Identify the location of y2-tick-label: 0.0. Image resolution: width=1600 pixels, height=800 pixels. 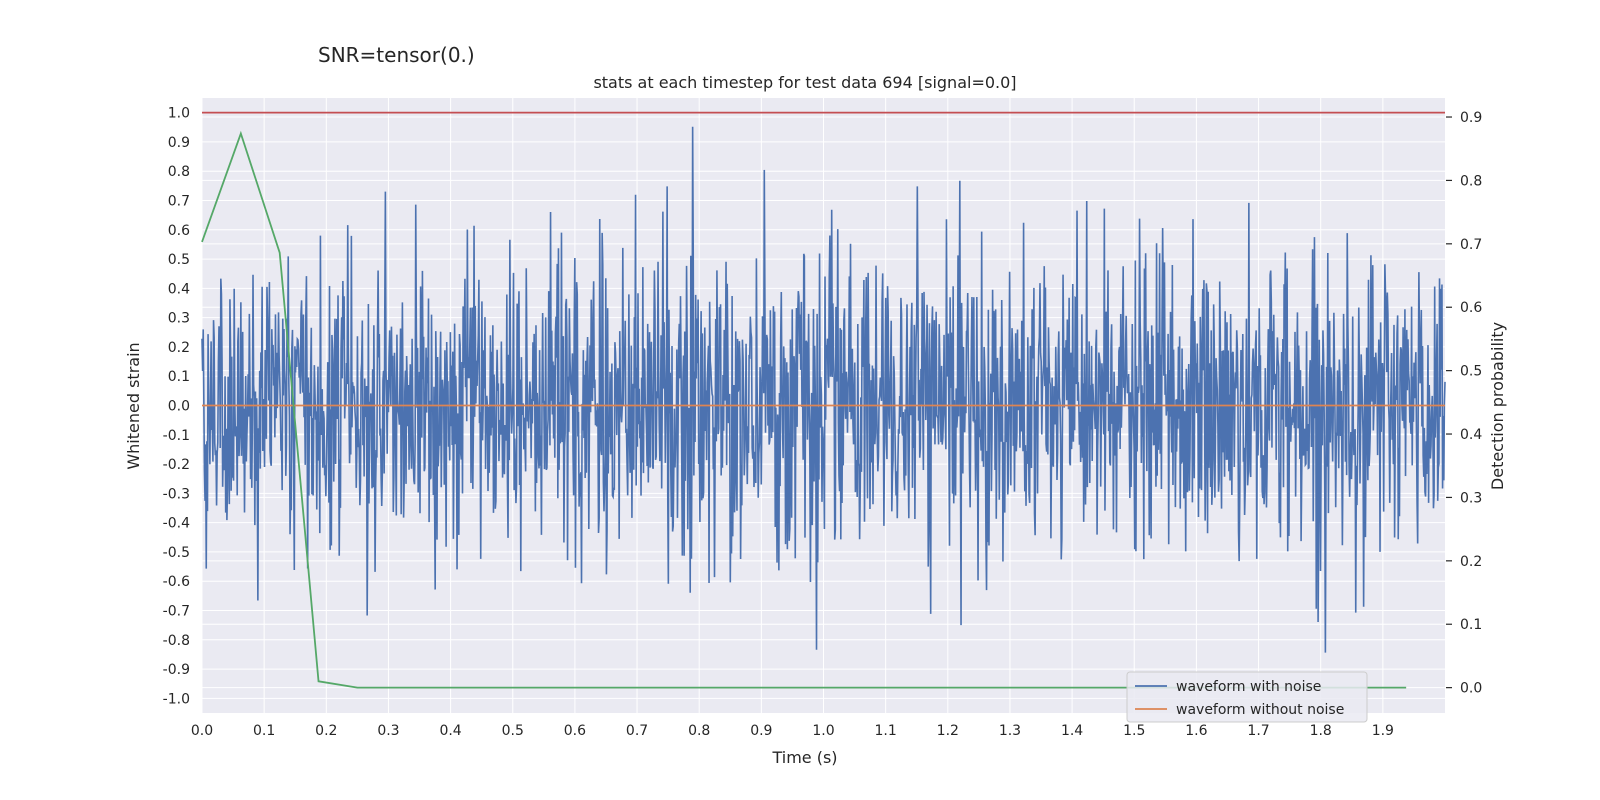
(1471, 689).